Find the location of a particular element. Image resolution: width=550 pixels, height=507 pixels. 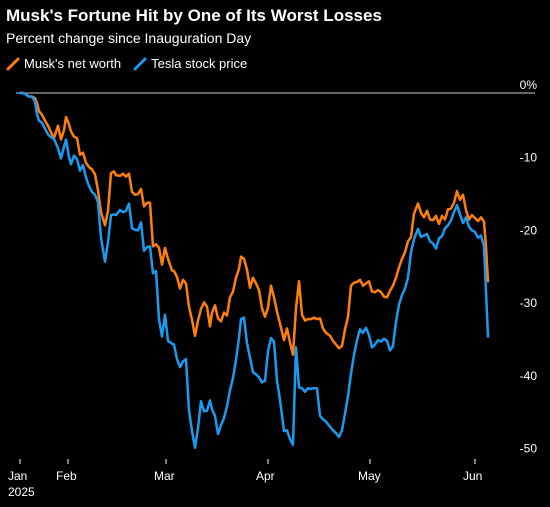

legend-label-tesla-stock: Tesla stock price is located at coordinates (199, 63).